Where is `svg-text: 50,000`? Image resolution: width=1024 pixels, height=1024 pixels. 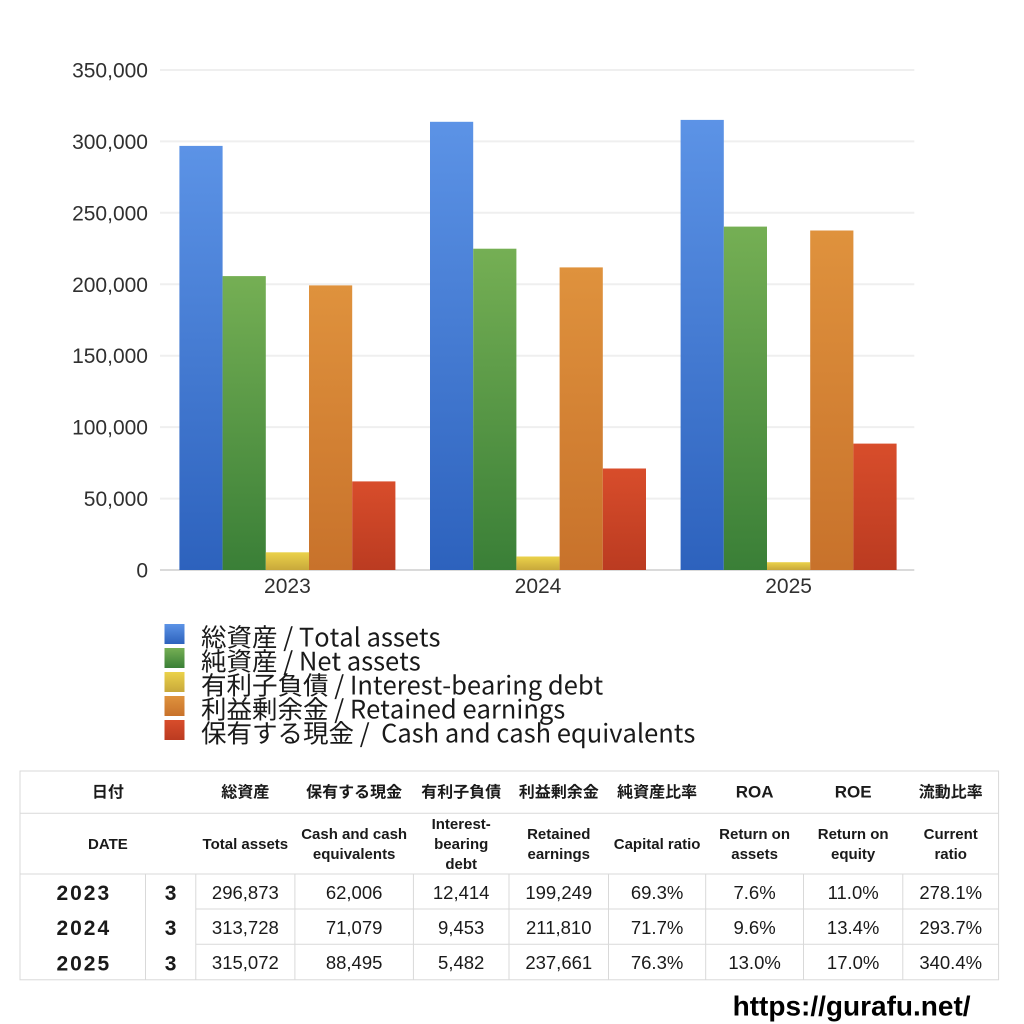
svg-text: 50,000 is located at coordinates (116, 499).